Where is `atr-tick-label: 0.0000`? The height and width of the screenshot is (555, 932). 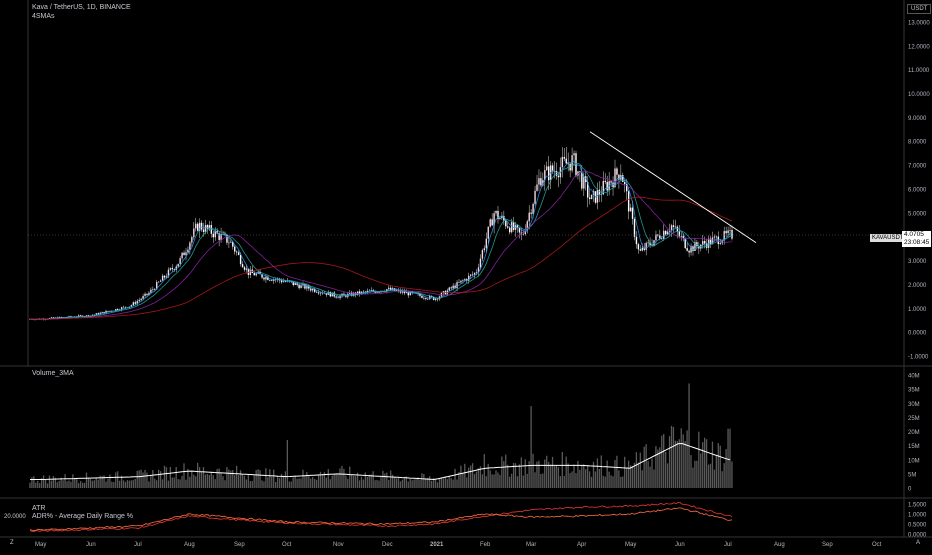 atr-tick-label: 0.0000 is located at coordinates (917, 536).